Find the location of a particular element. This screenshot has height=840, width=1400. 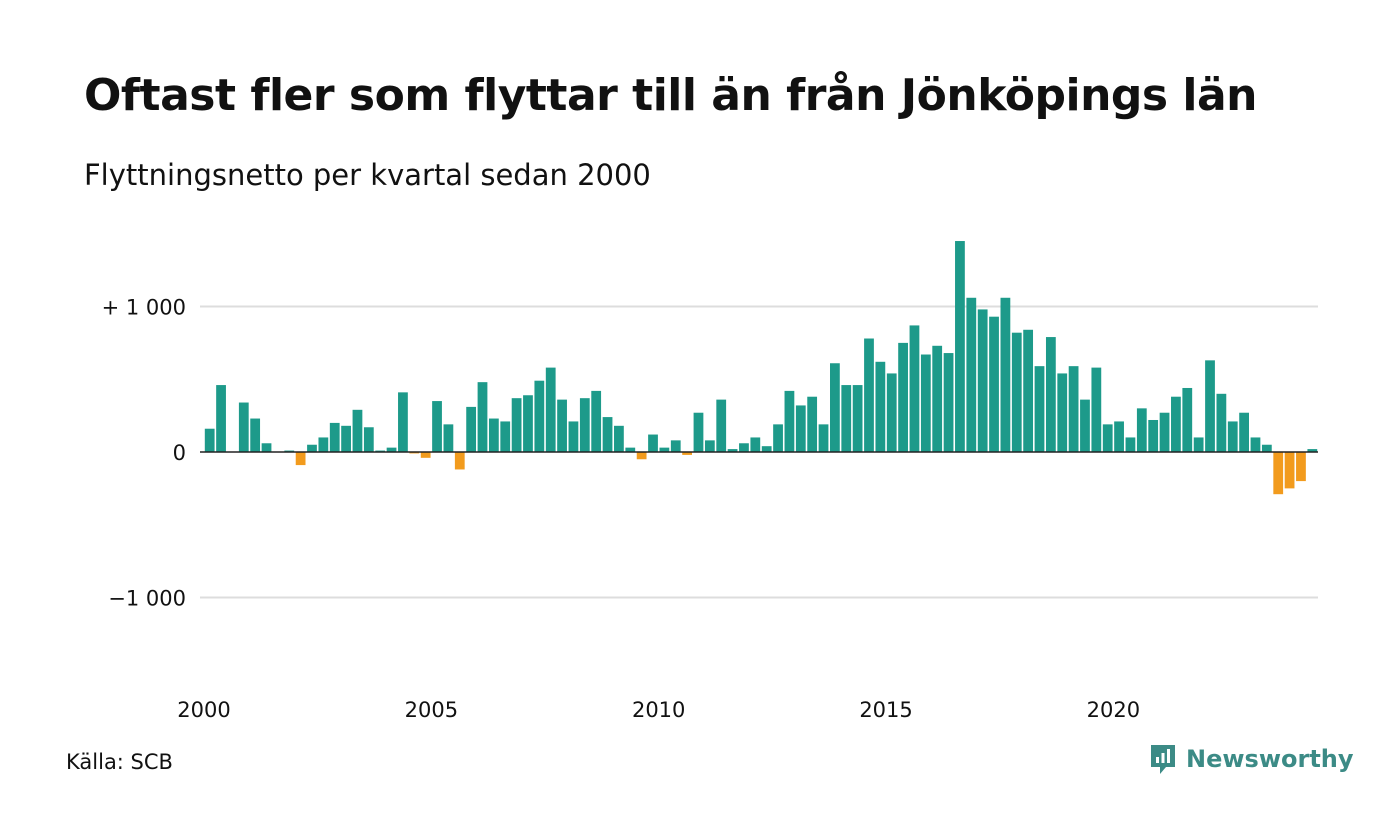

y-tick-label: + 1 000 is located at coordinates (144, 308).